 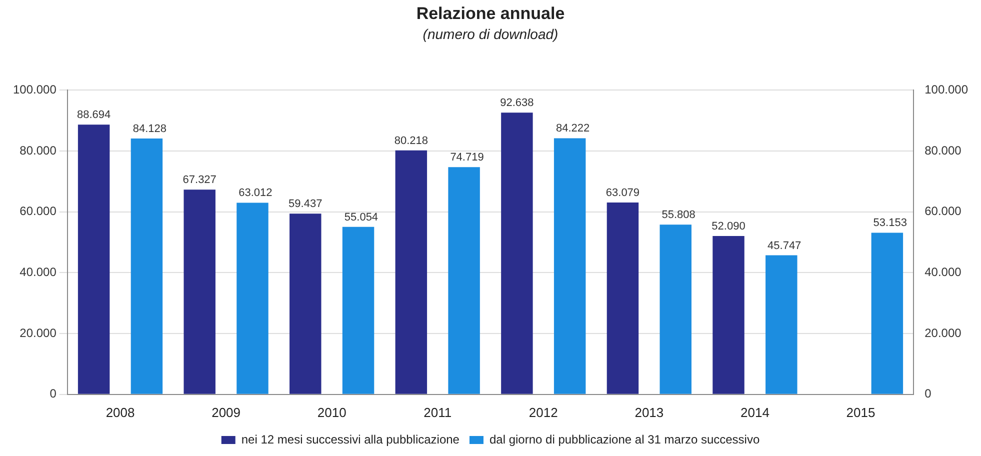 What do you see at coordinates (467, 158) in the screenshot?
I see `data-label: 74.719` at bounding box center [467, 158].